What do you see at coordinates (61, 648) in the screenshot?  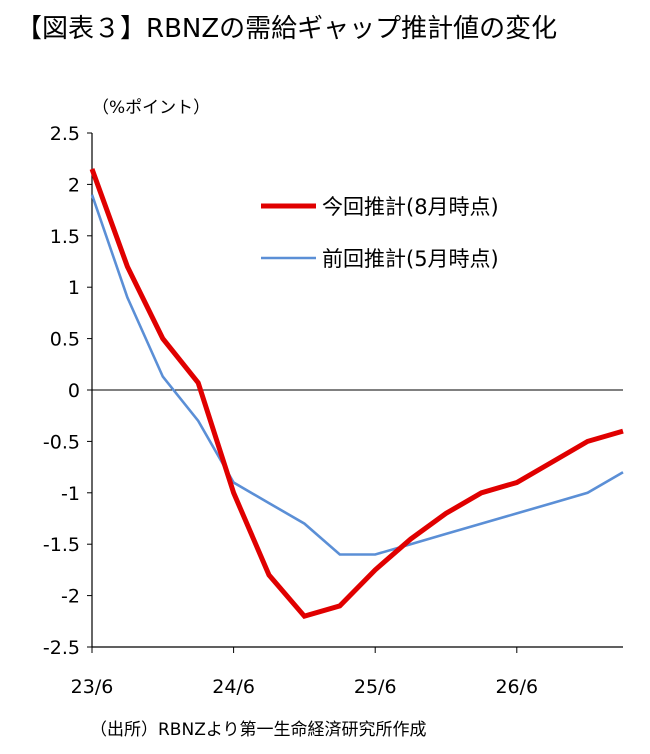 I see `y-tick-label: -2.5` at bounding box center [61, 648].